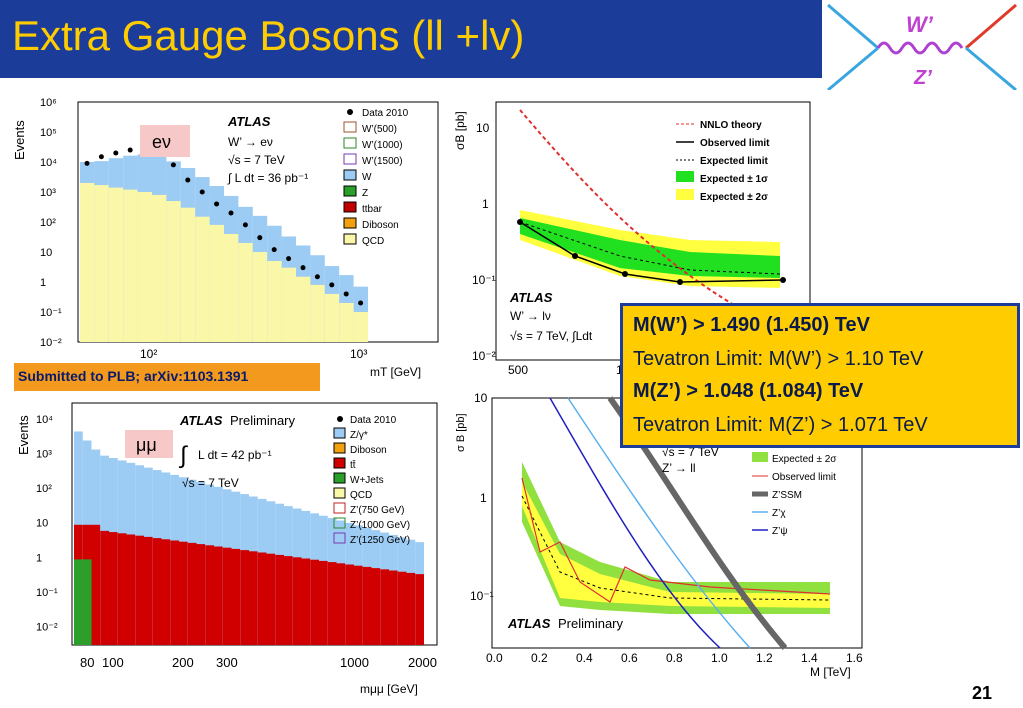 This screenshot has height=708, width=1023. I want to click on legend-label: W, so click(367, 177).